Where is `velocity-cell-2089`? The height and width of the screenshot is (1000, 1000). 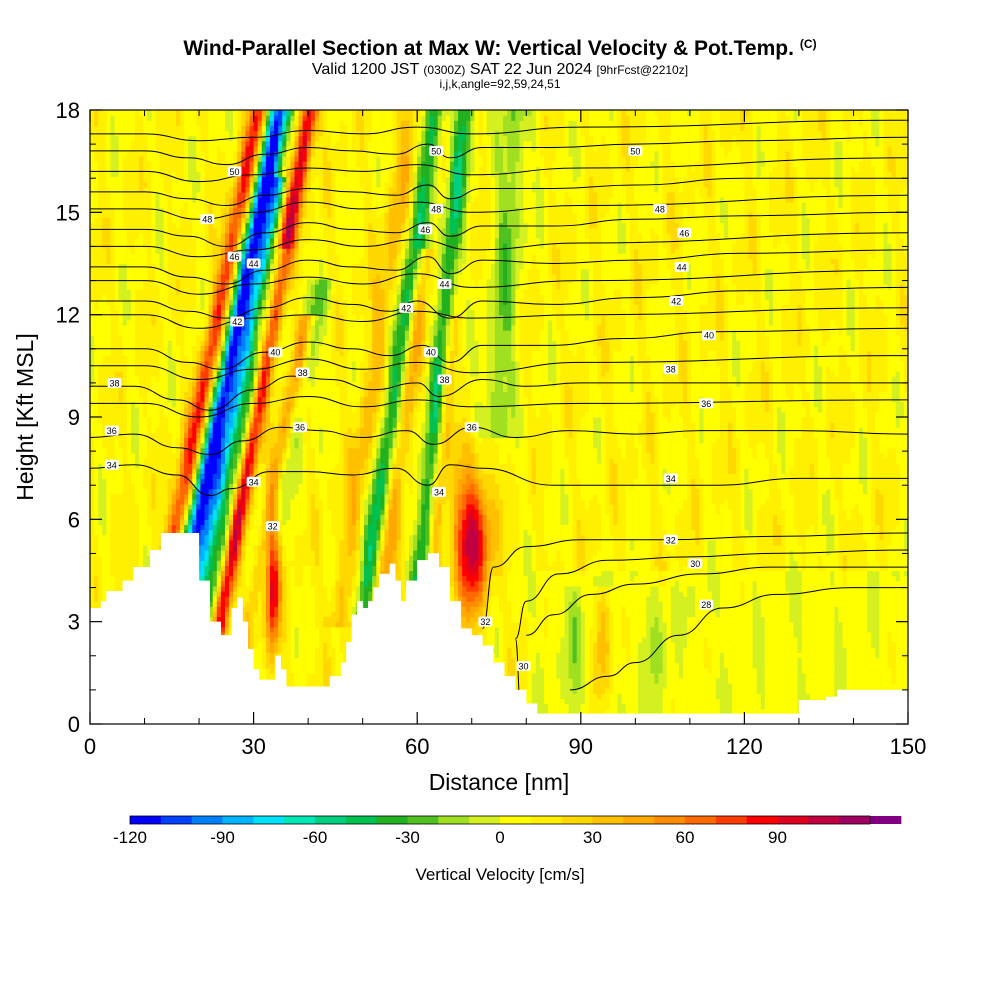 velocity-cell-2089 is located at coordinates (162, 471).